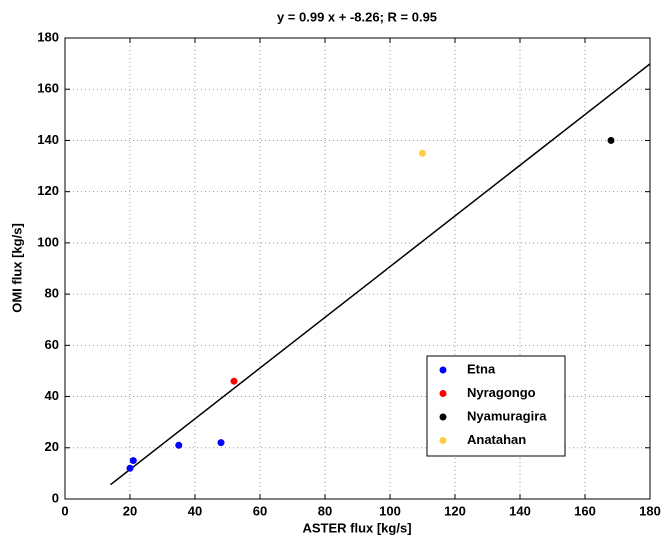  Describe the element at coordinates (496, 406) in the screenshot. I see `legend-box` at that location.